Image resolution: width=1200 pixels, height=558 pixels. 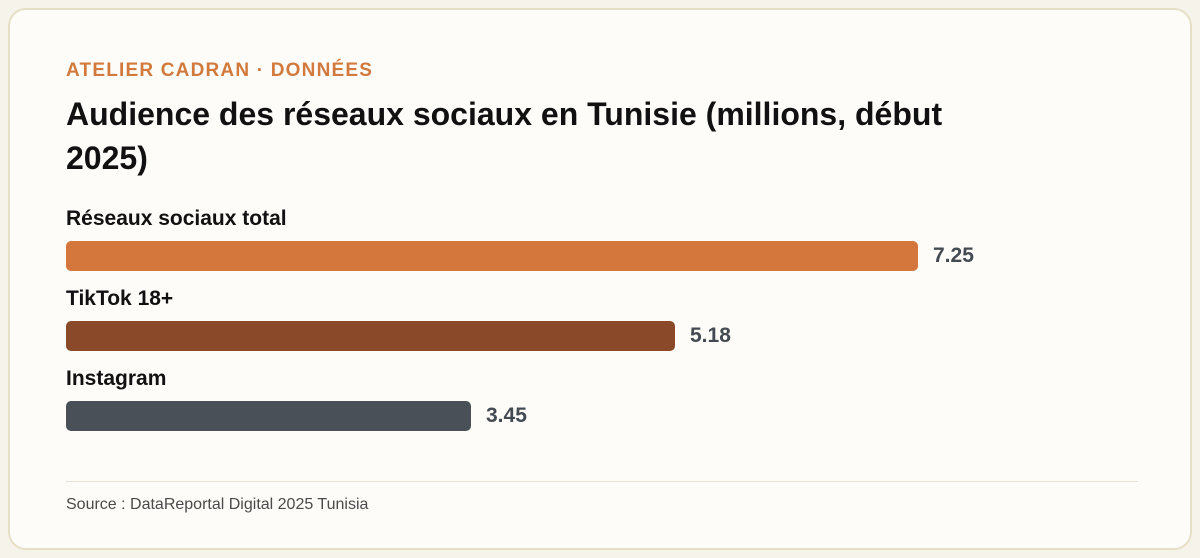 I want to click on category-label: TikTok 18+, so click(x=120, y=298).